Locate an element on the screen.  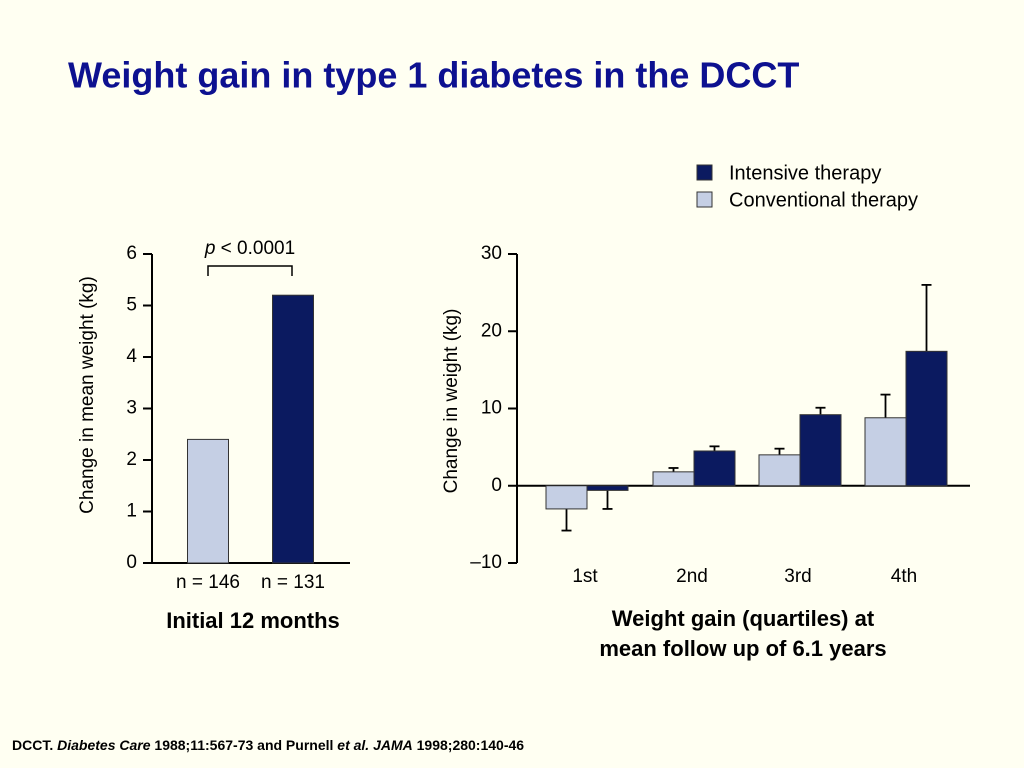
p-value-part: p is located at coordinates (210, 248).